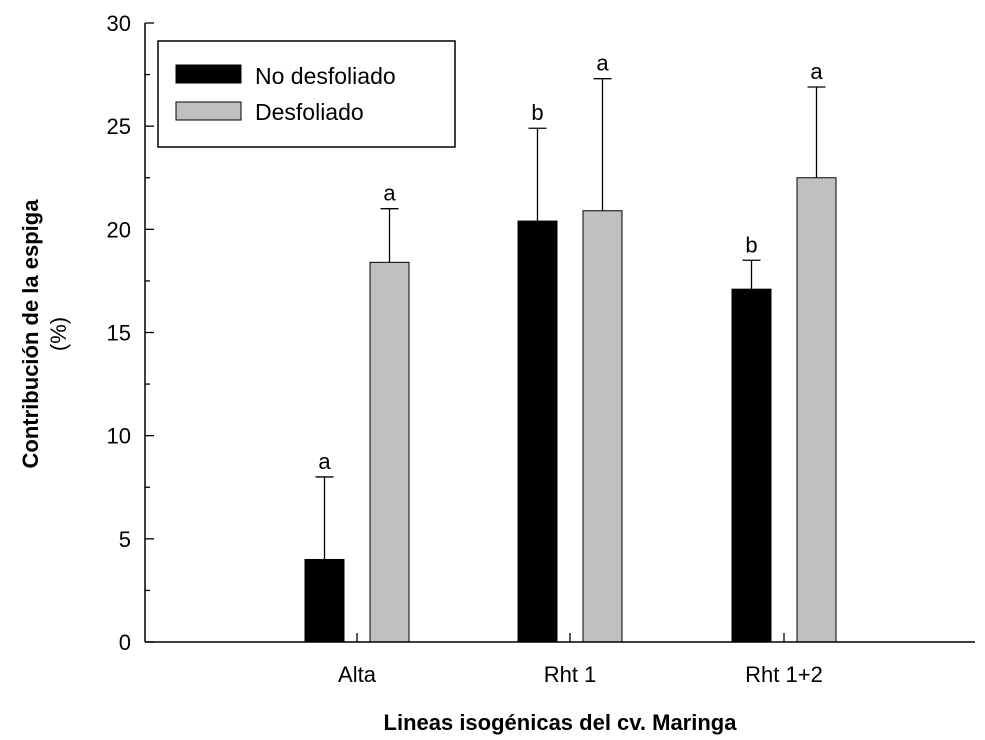 The image size is (985, 740). I want to click on legend: No desfoliado Desfoliado, so click(306, 94).